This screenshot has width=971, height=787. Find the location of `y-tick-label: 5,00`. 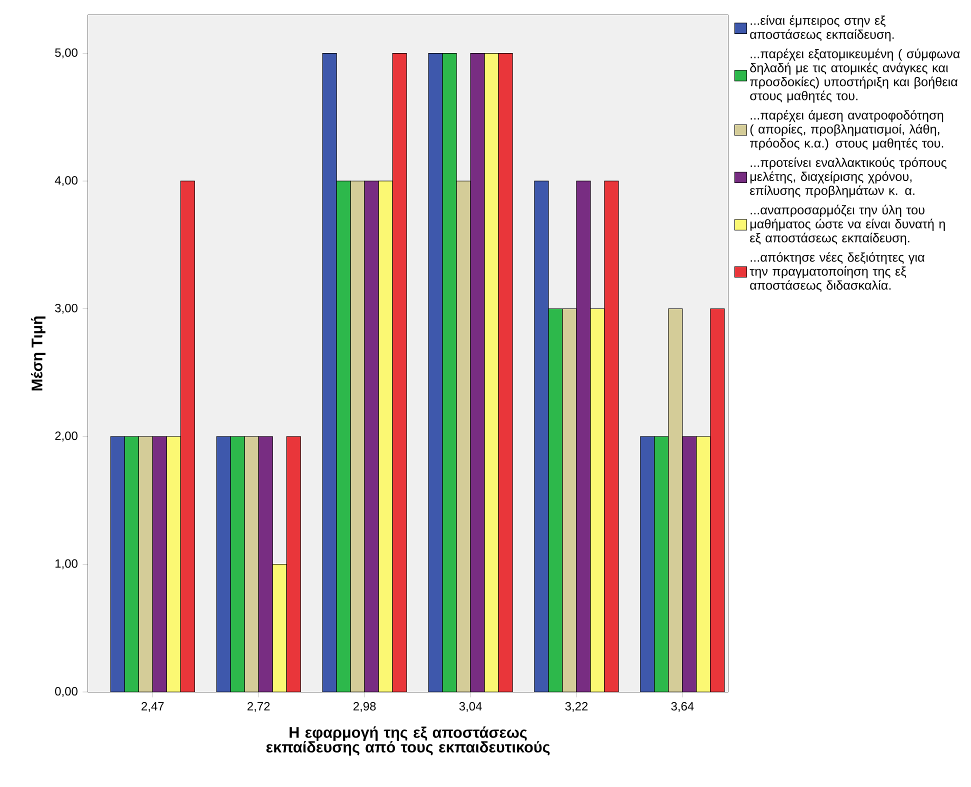

y-tick-label: 5,00 is located at coordinates (66, 53).